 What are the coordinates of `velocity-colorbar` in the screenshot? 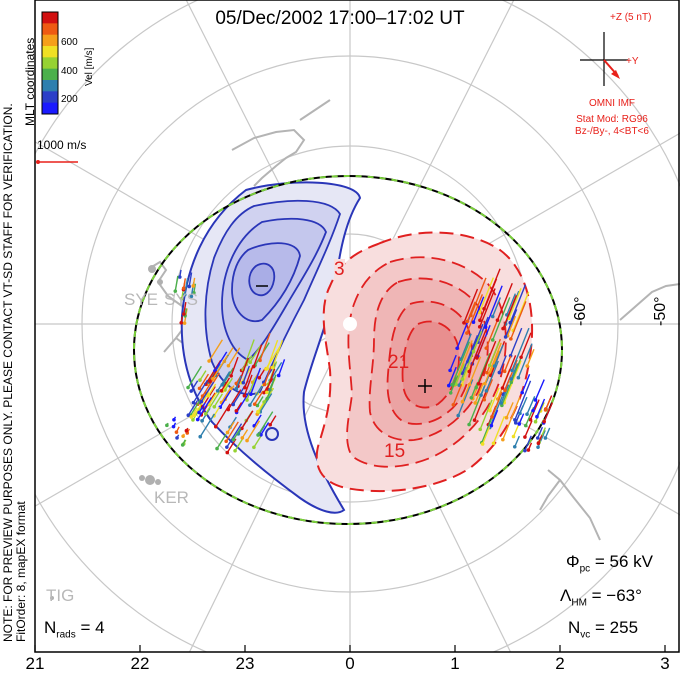 It's located at (50, 63).